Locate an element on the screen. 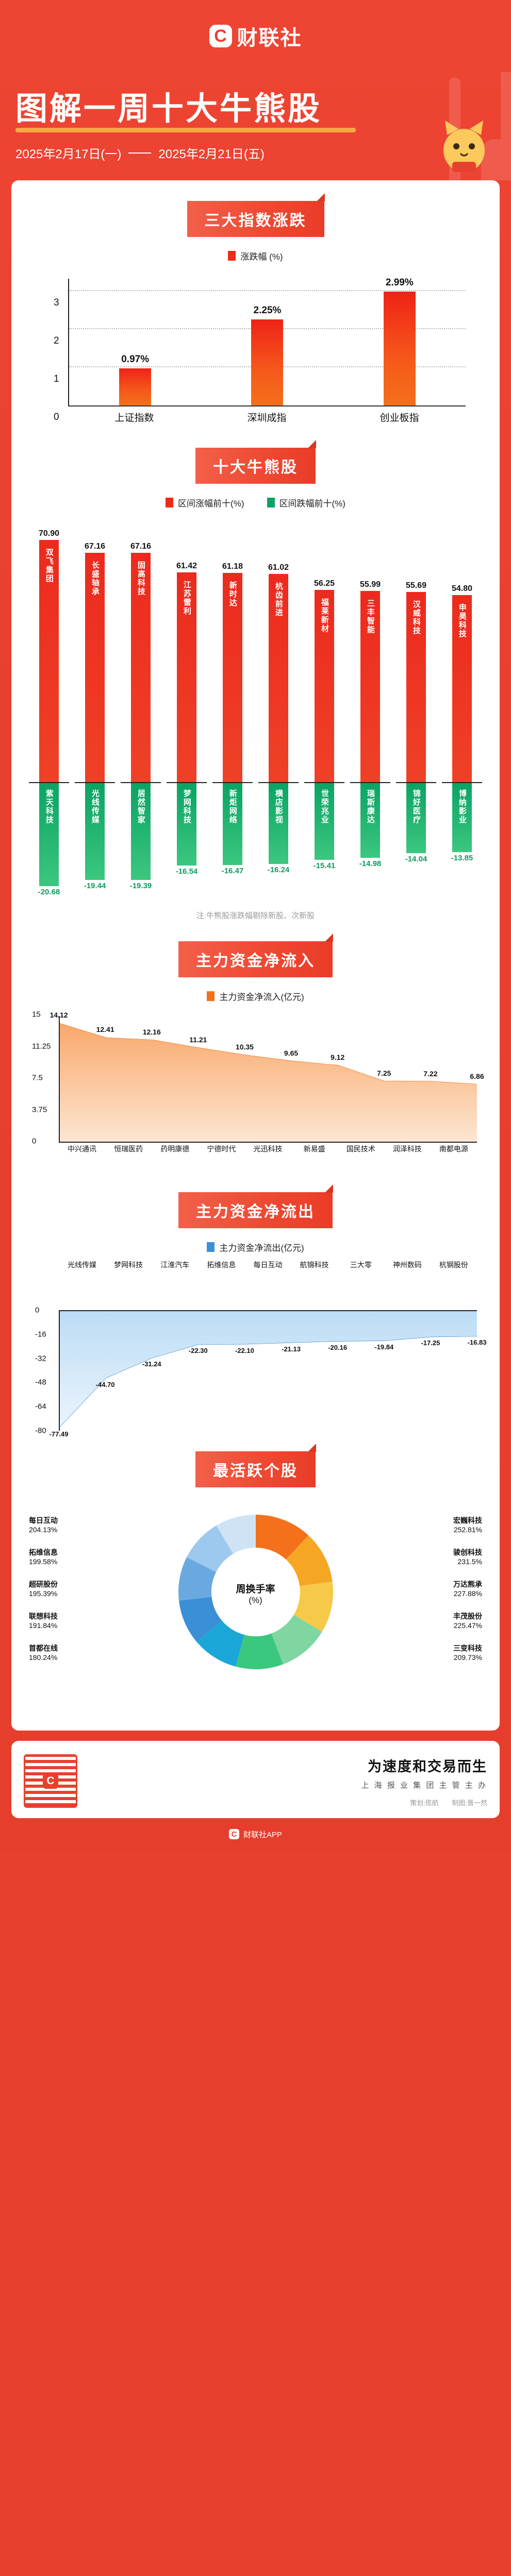 This screenshot has height=2576, width=511. bar-value-label: 2.25% is located at coordinates (267, 310).